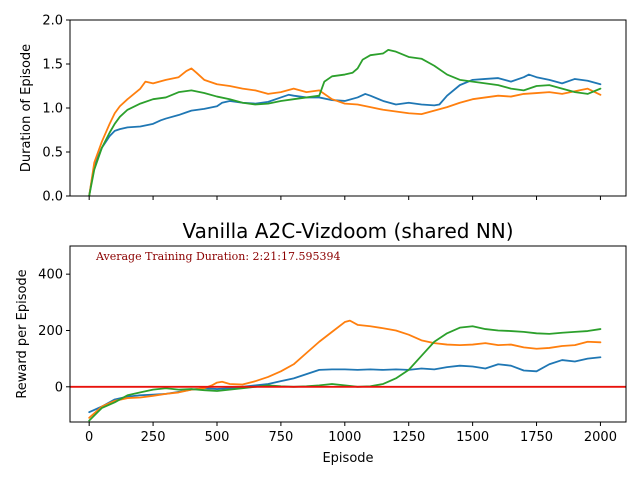 The image size is (640, 485). I want to click on x-tick-label: 250, so click(153, 437).